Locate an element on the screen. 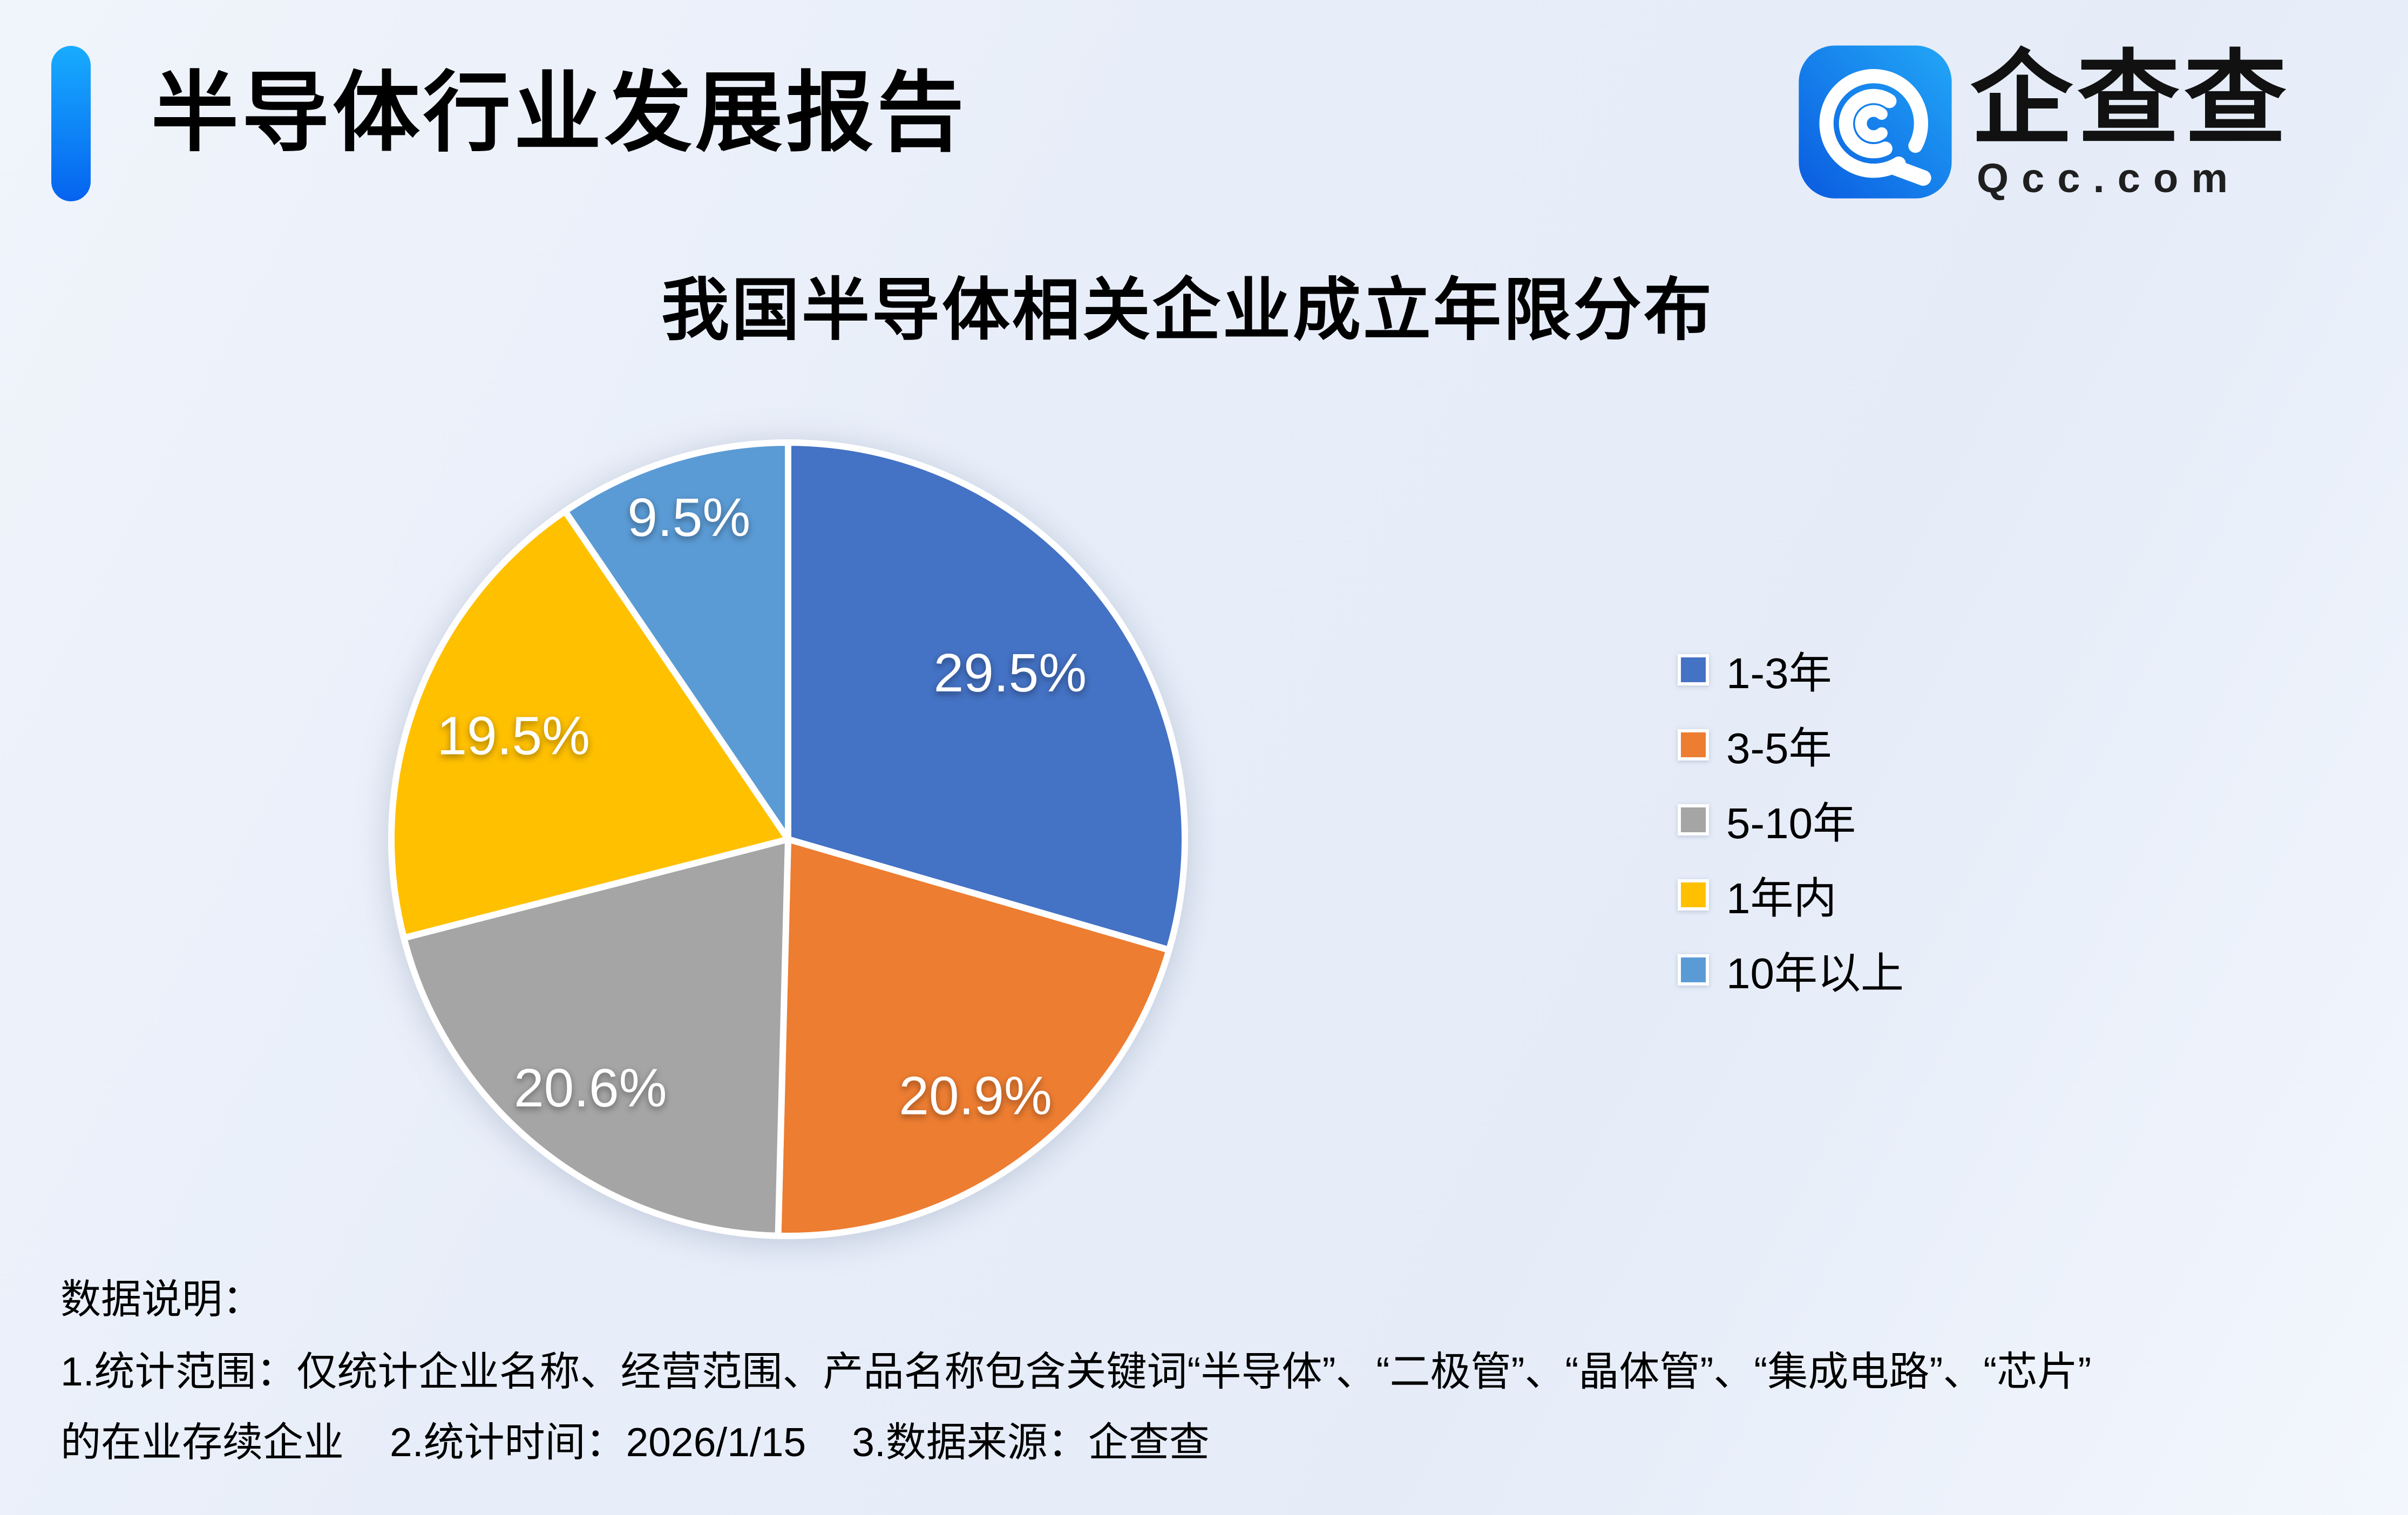 The height and width of the screenshot is (1515, 2408). legend-label: 3-5年 is located at coordinates (1779, 748).